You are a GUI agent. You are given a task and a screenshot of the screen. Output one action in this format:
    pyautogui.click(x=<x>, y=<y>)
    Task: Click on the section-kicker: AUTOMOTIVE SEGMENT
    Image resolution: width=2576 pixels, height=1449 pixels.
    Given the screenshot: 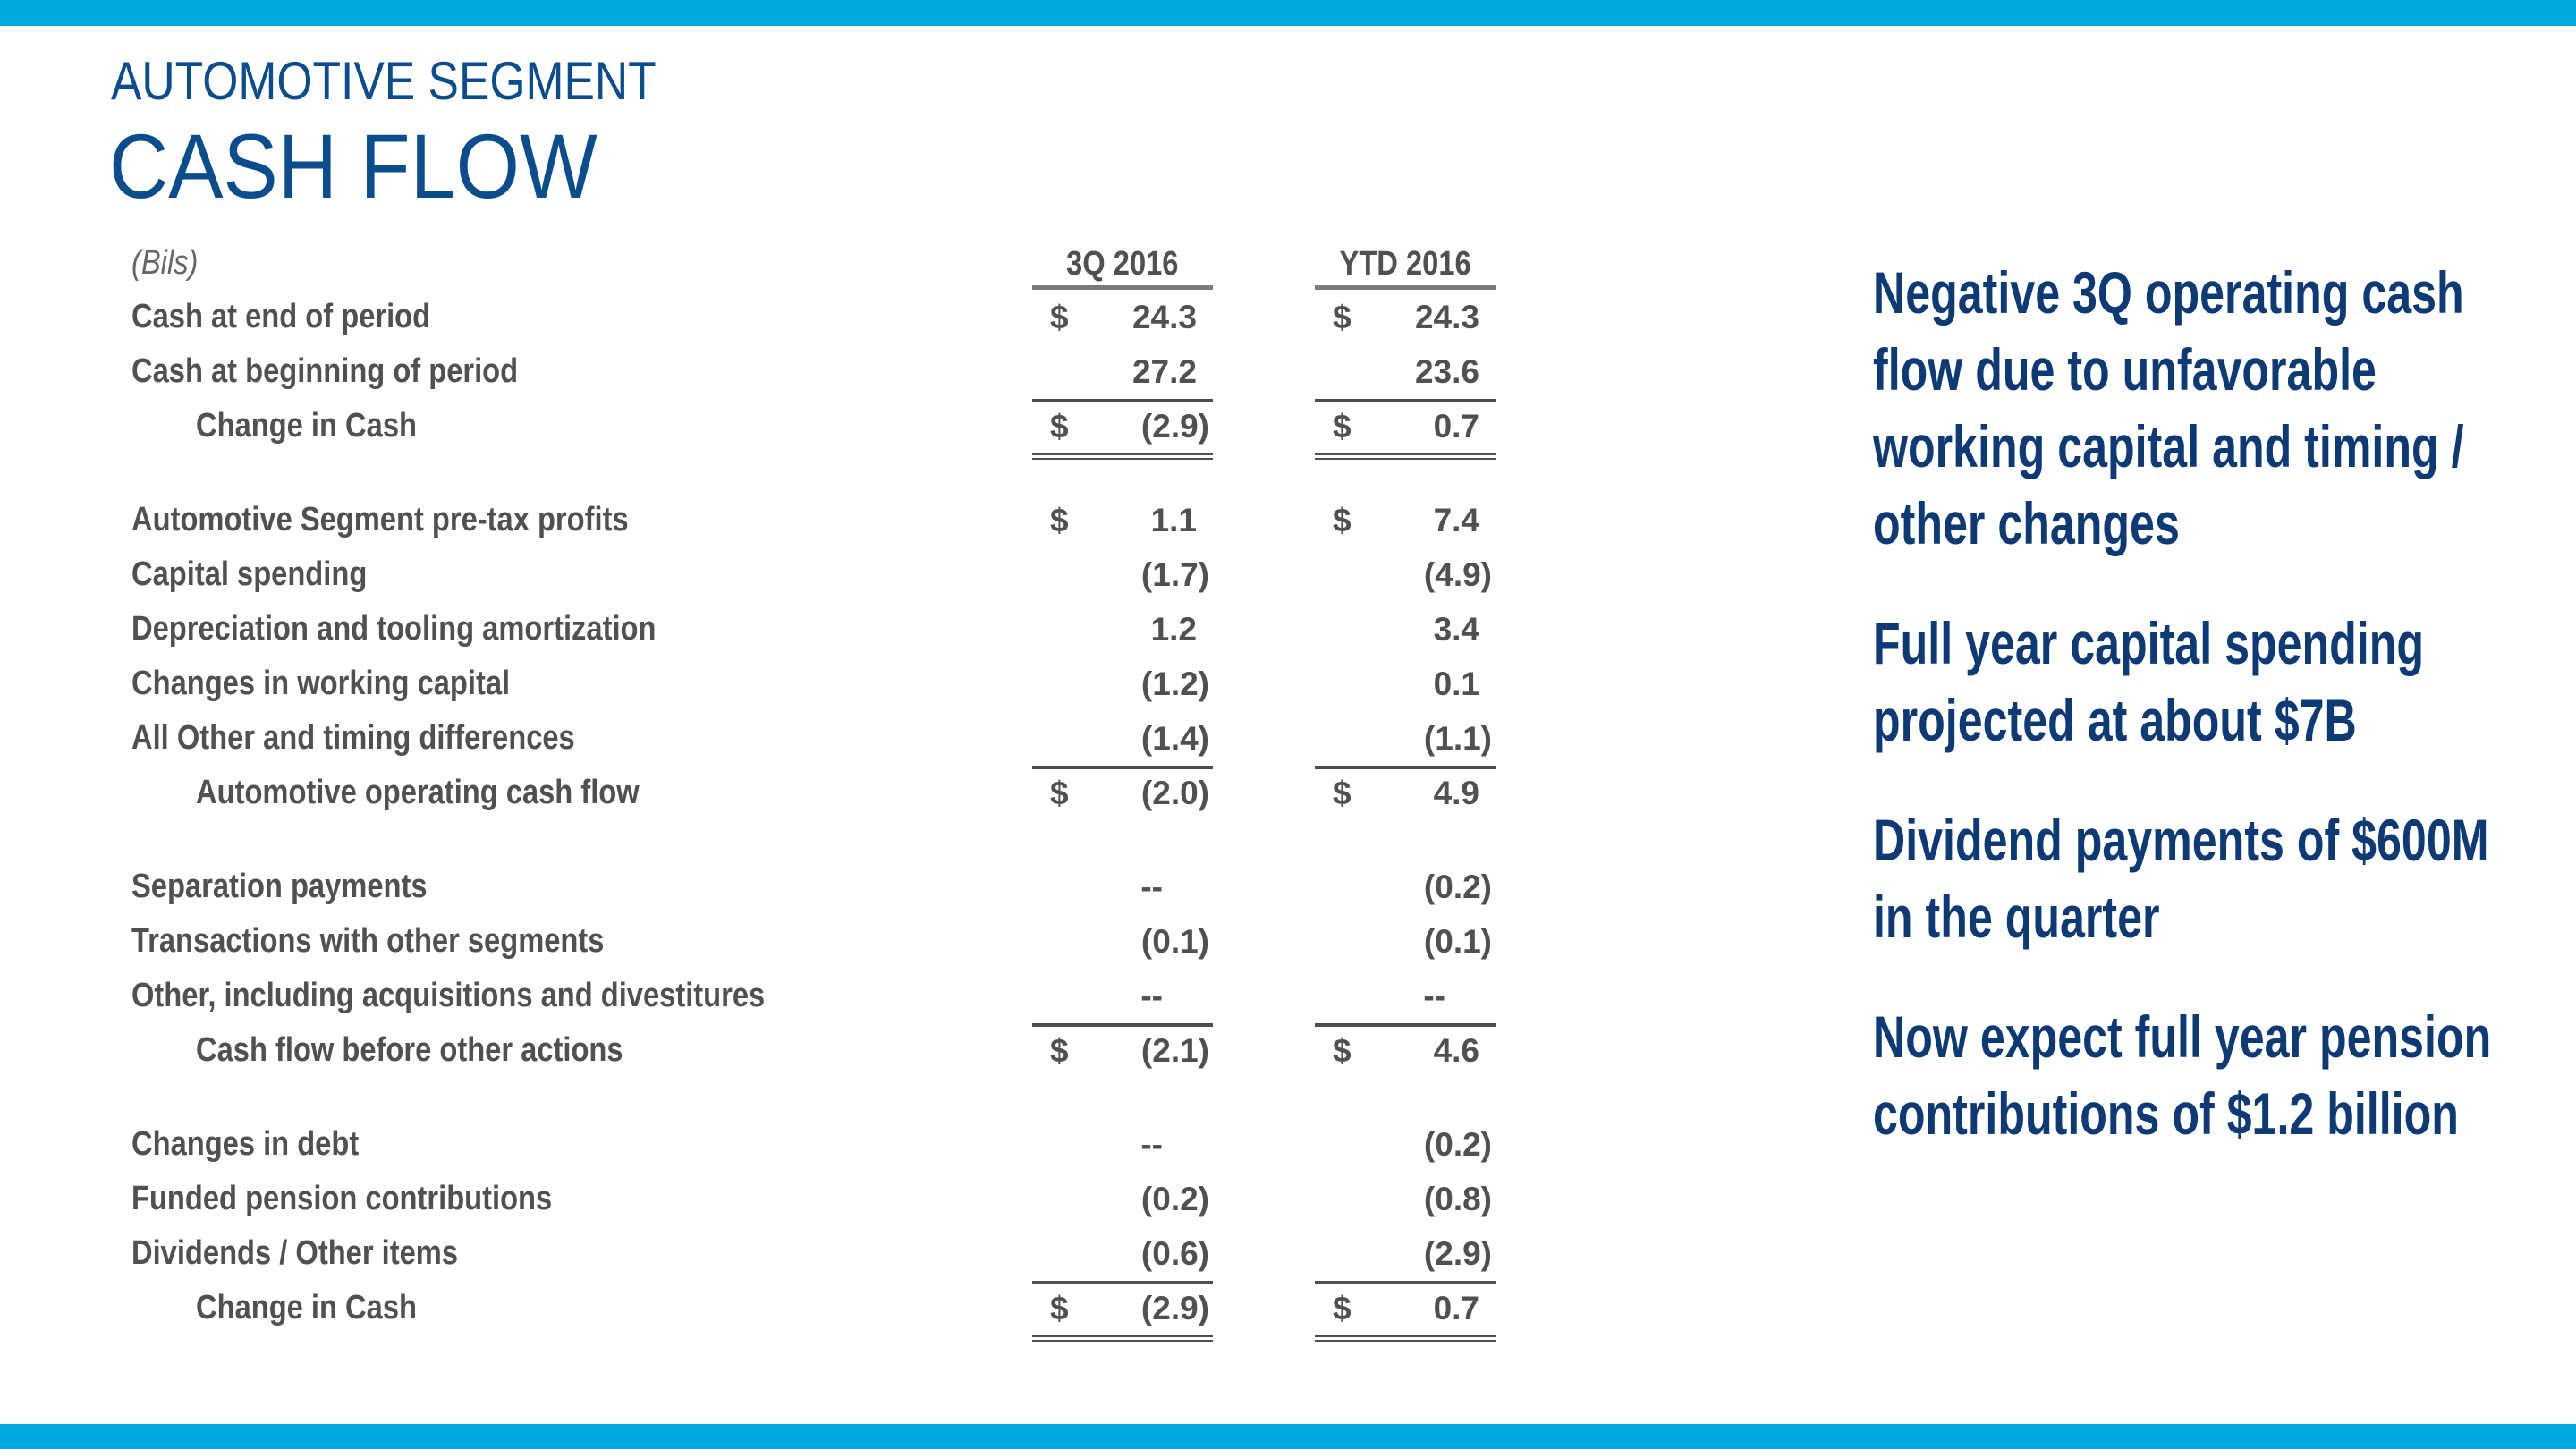 What is the action you would take?
    pyautogui.click(x=384, y=81)
    